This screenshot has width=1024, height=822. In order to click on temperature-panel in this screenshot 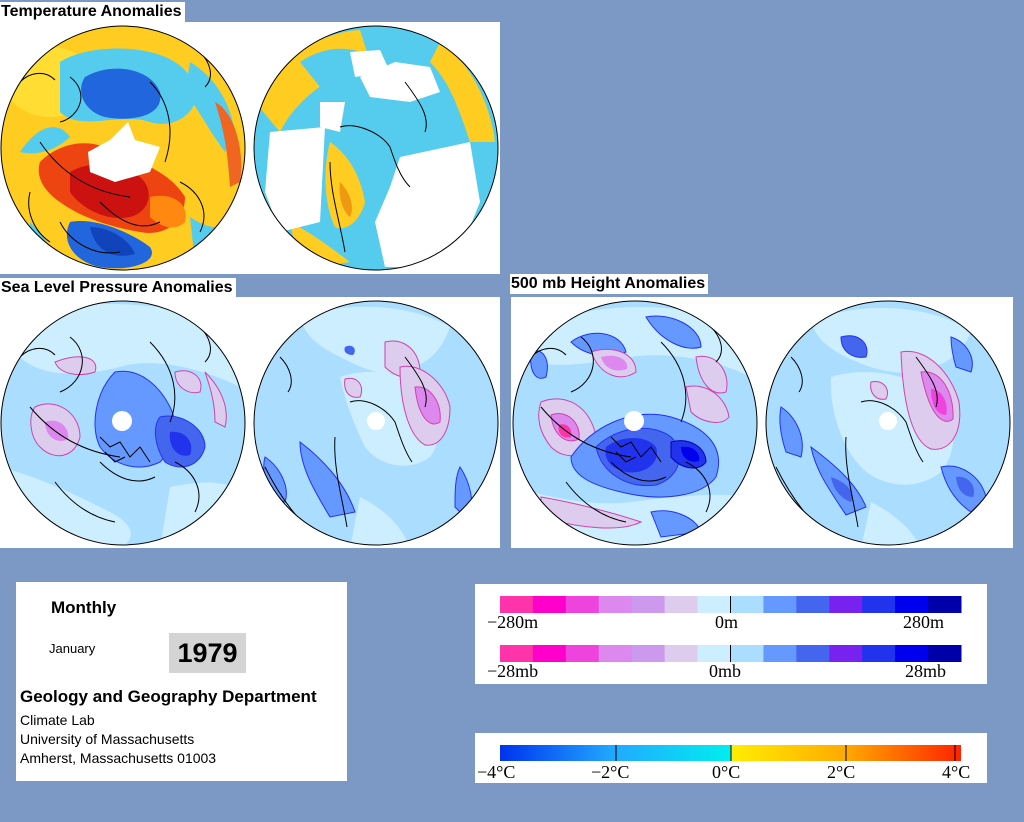, I will do `click(250, 148)`.